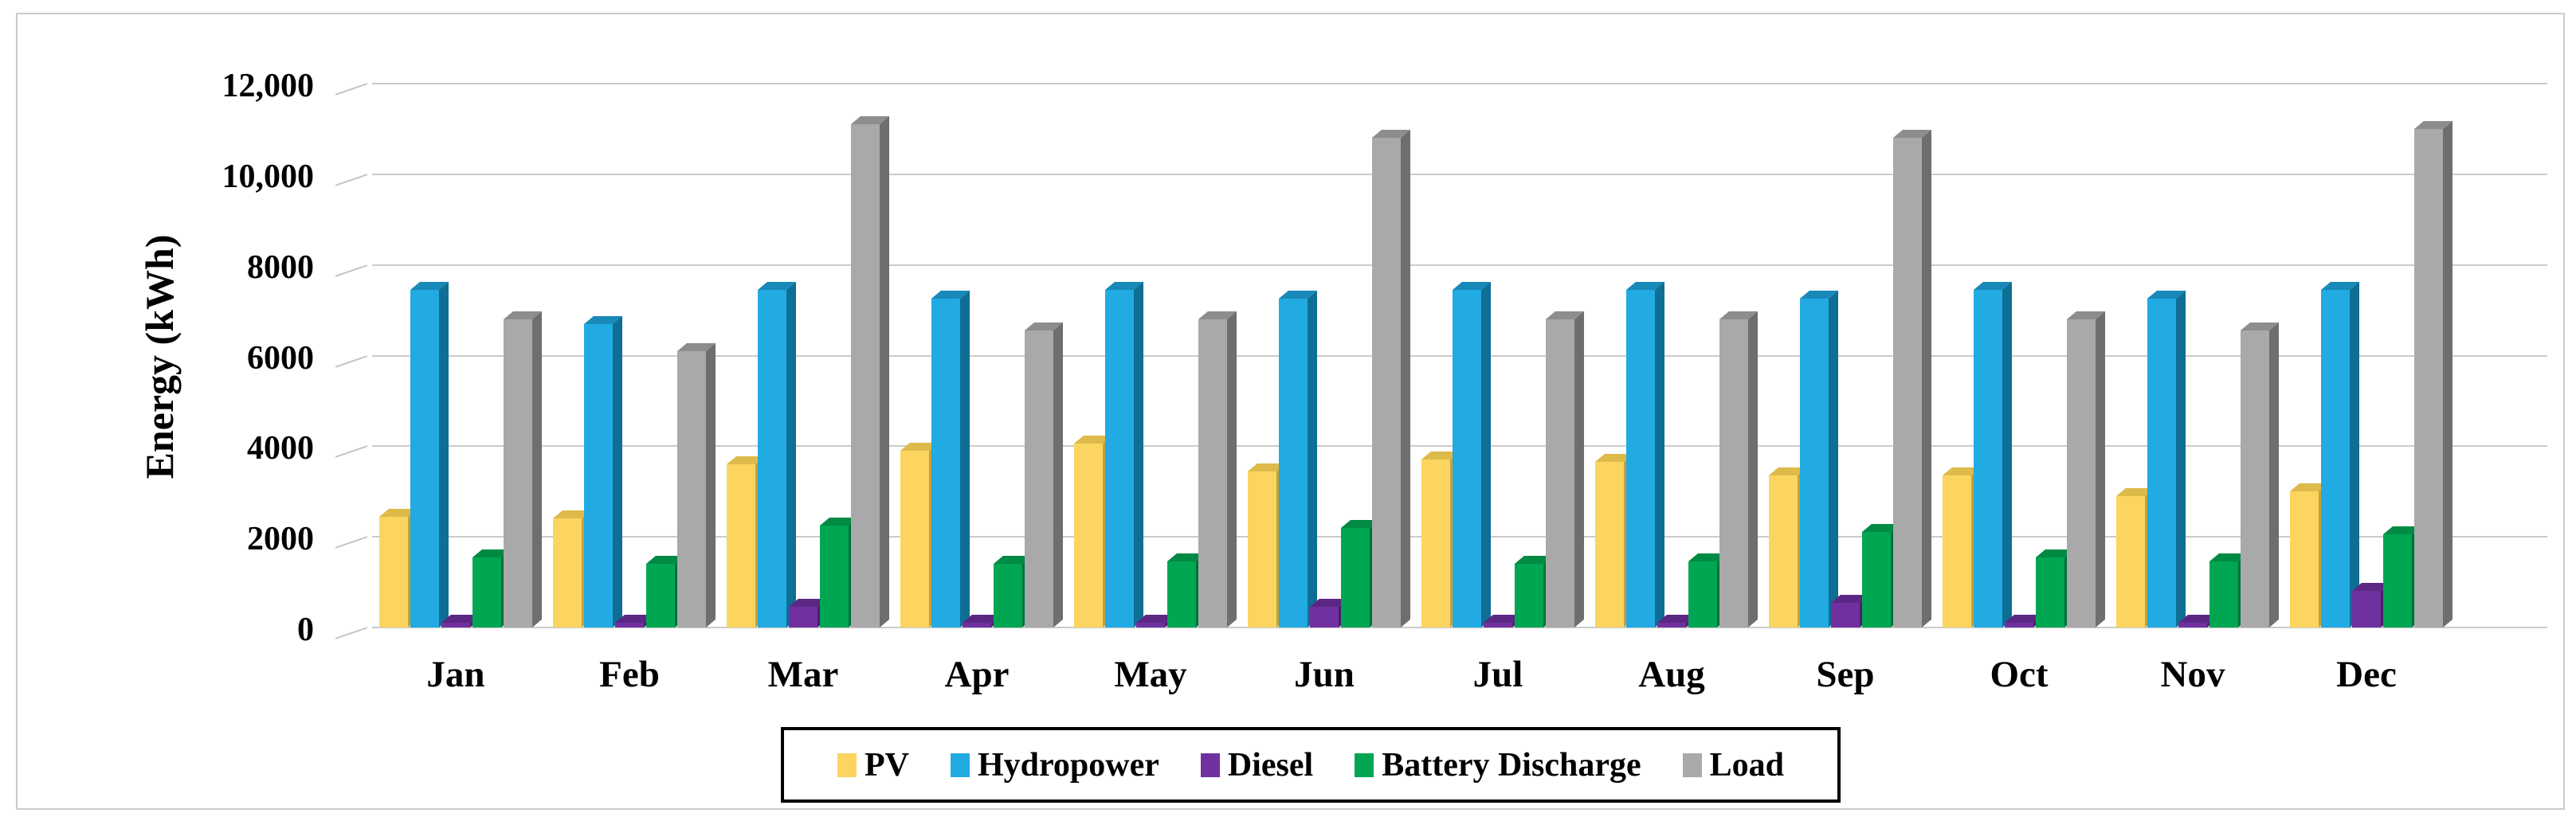 This screenshot has height=821, width=2576. Describe the element at coordinates (537, 469) in the screenshot. I see `bar-load-jan-side` at that location.